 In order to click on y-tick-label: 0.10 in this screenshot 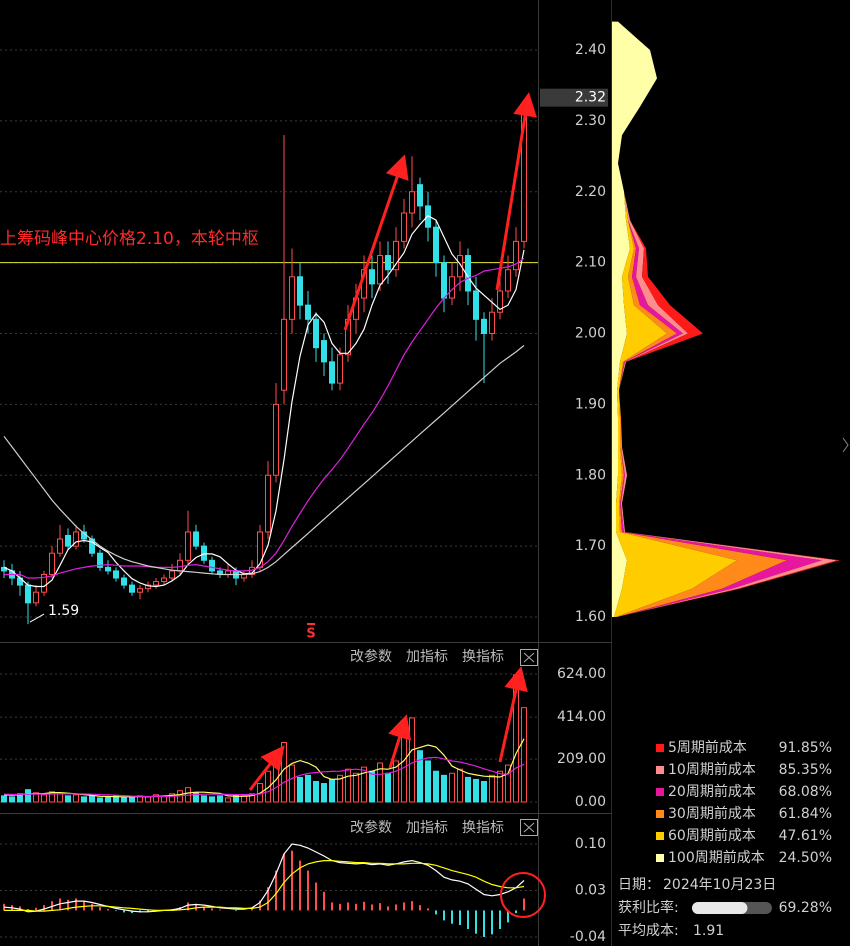, I will do `click(590, 844)`.